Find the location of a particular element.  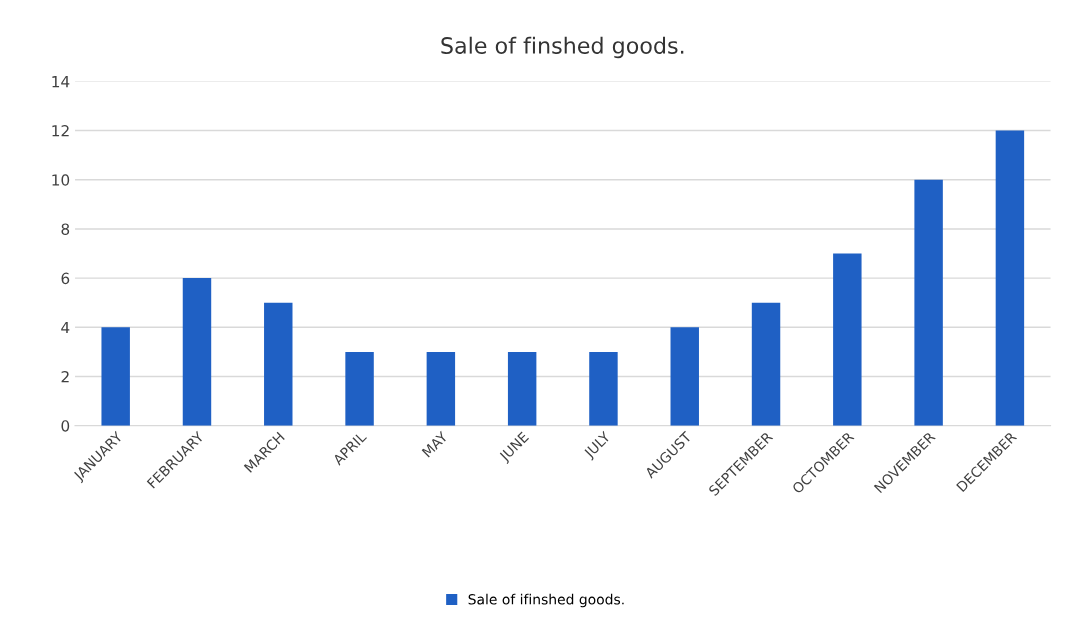

y-tick-label: 2 is located at coordinates (65, 376).